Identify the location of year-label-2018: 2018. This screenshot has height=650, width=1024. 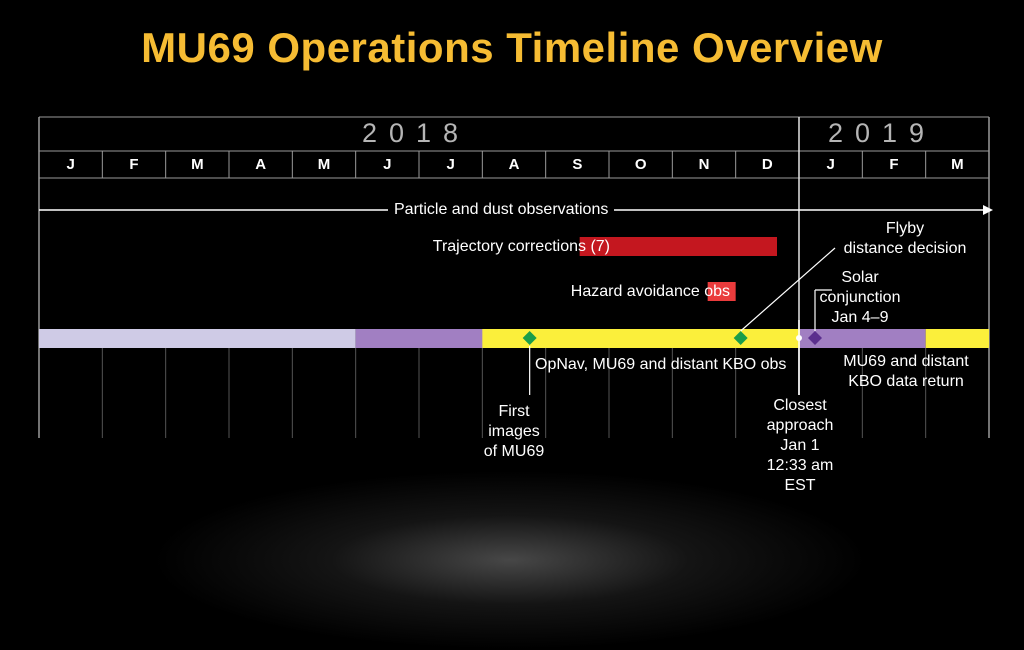
(416, 133).